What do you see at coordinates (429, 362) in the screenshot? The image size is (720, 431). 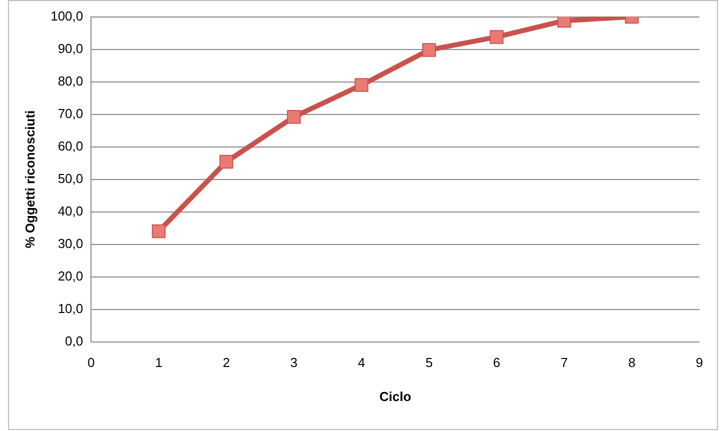 I see `x-tick-label: 5` at bounding box center [429, 362].